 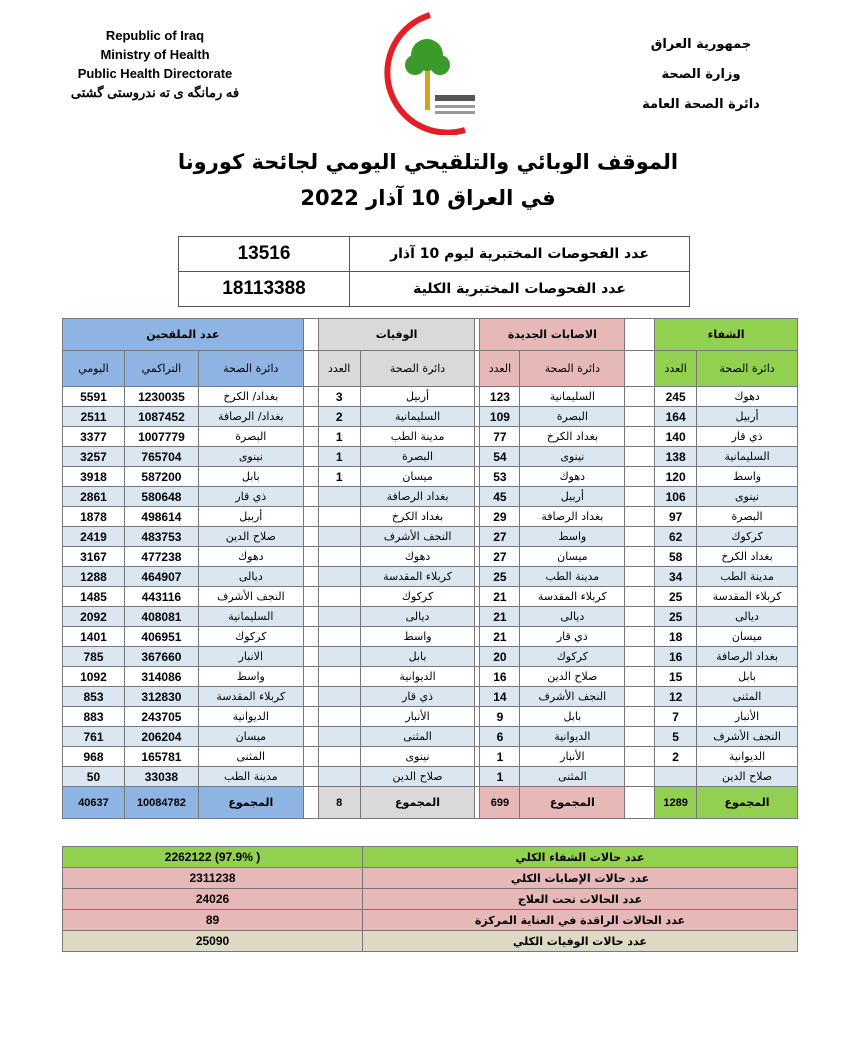 What do you see at coordinates (93, 696) in the screenshot?
I see `vaccinated-daily: 853` at bounding box center [93, 696].